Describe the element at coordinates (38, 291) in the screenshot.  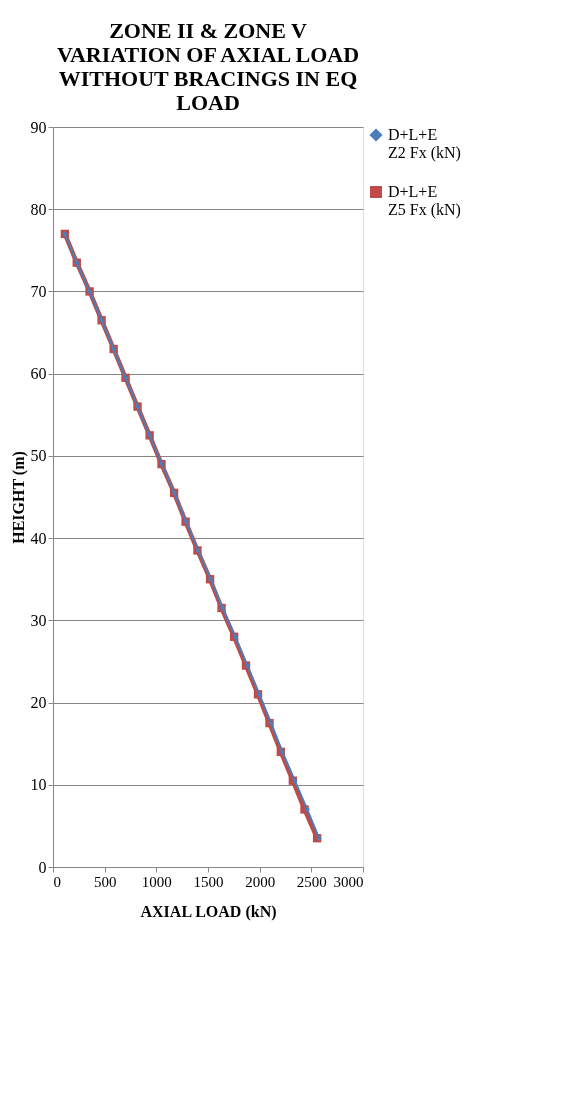
I see `y-tick-label: 70` at that location.